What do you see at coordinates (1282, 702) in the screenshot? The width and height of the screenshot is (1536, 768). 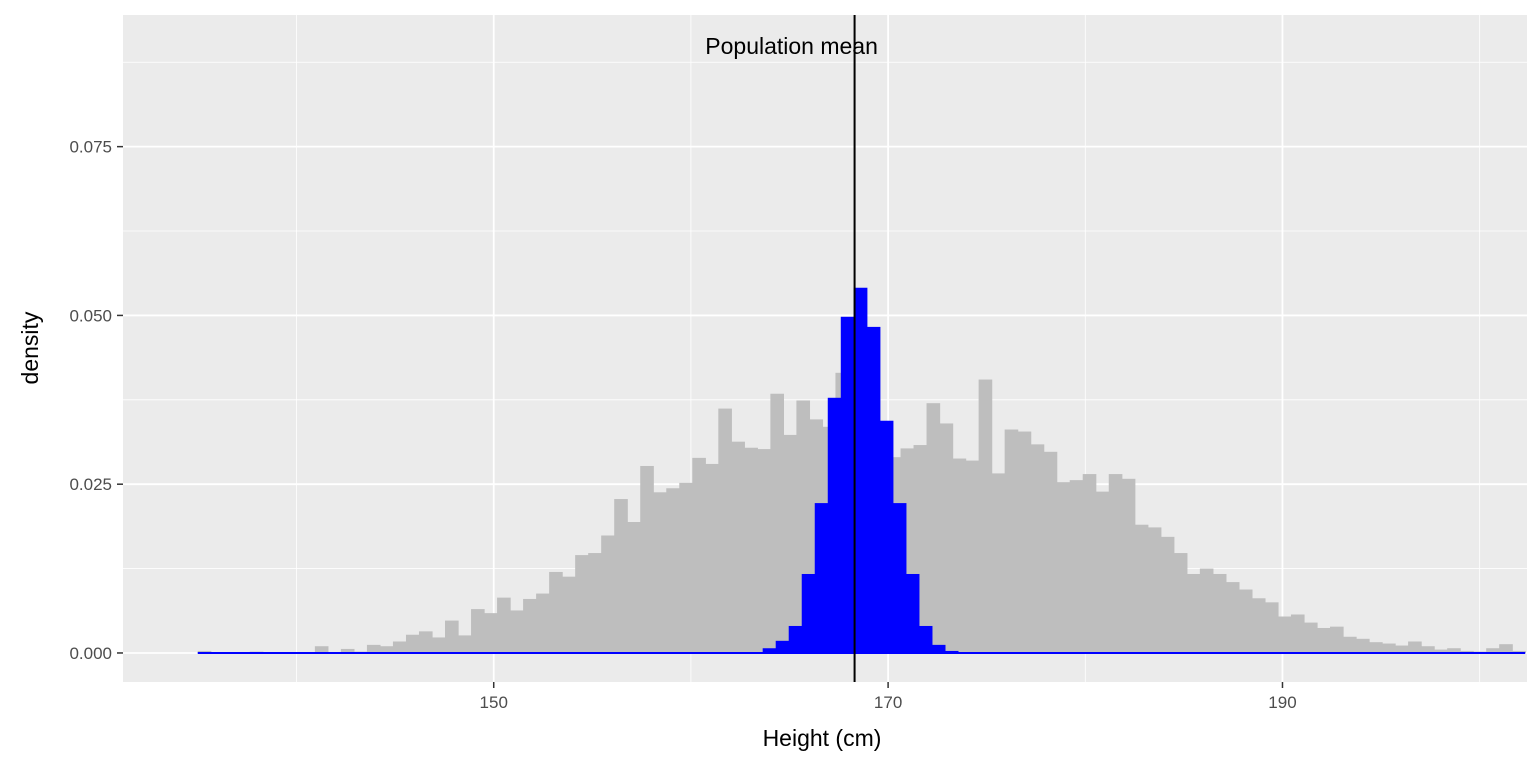 I see `x-tick-label: 190` at bounding box center [1282, 702].